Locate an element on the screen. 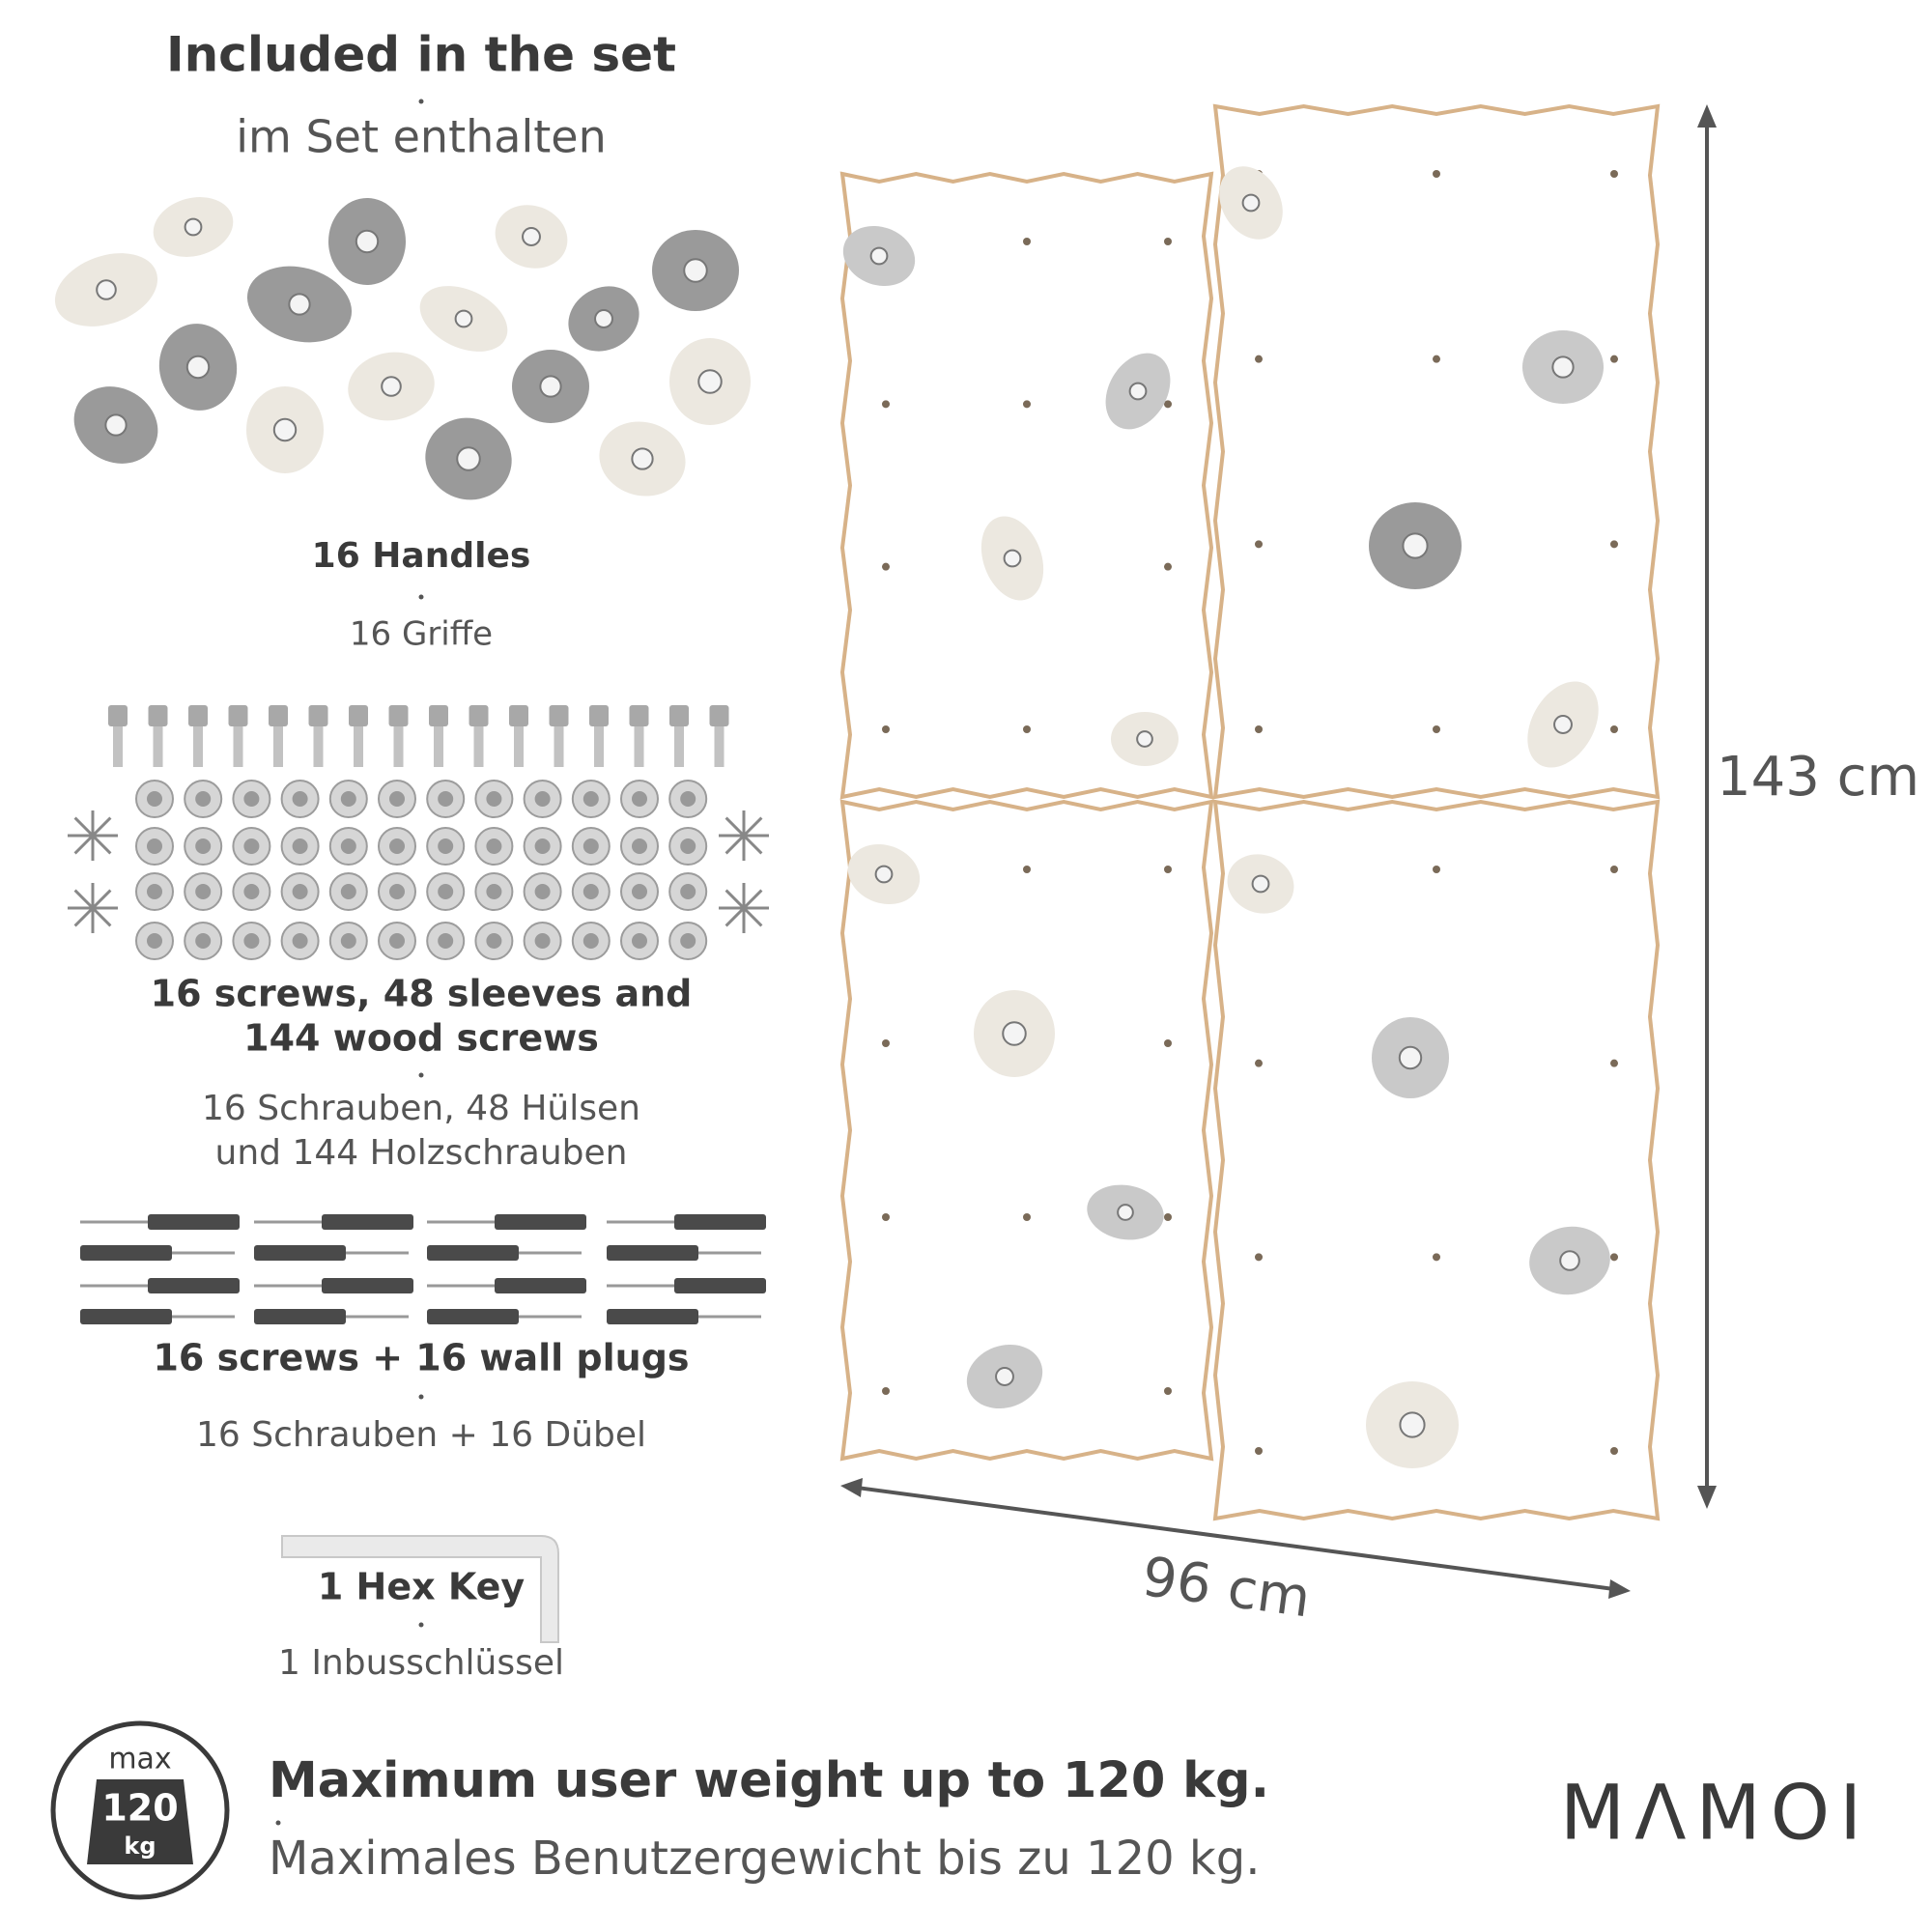 The height and width of the screenshot is (1932, 1932). item-title: 16 screws + 16 wall plugs is located at coordinates (421, 1358).